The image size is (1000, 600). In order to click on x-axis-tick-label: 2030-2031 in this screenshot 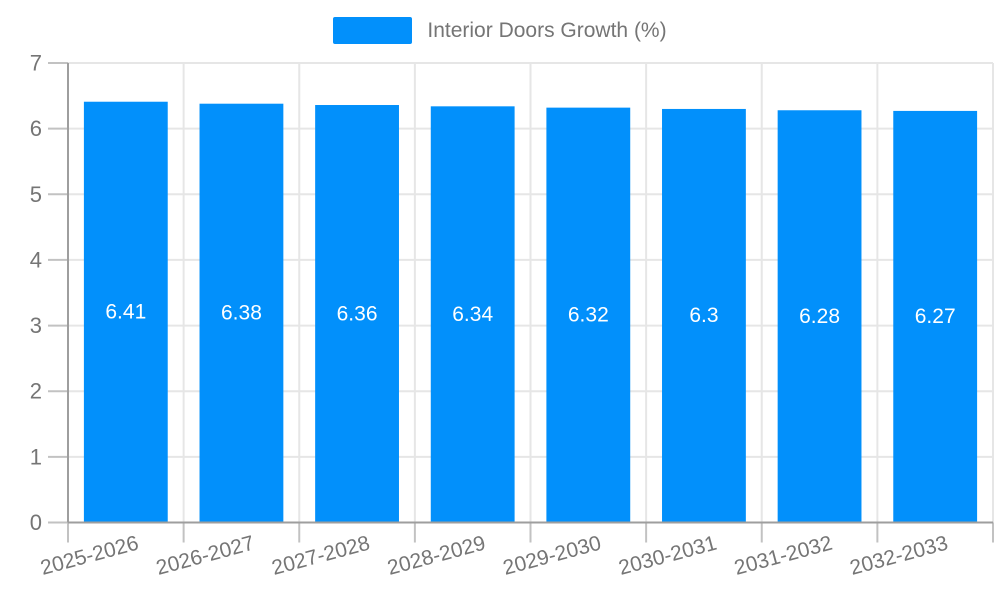, I will do `click(667, 556)`.